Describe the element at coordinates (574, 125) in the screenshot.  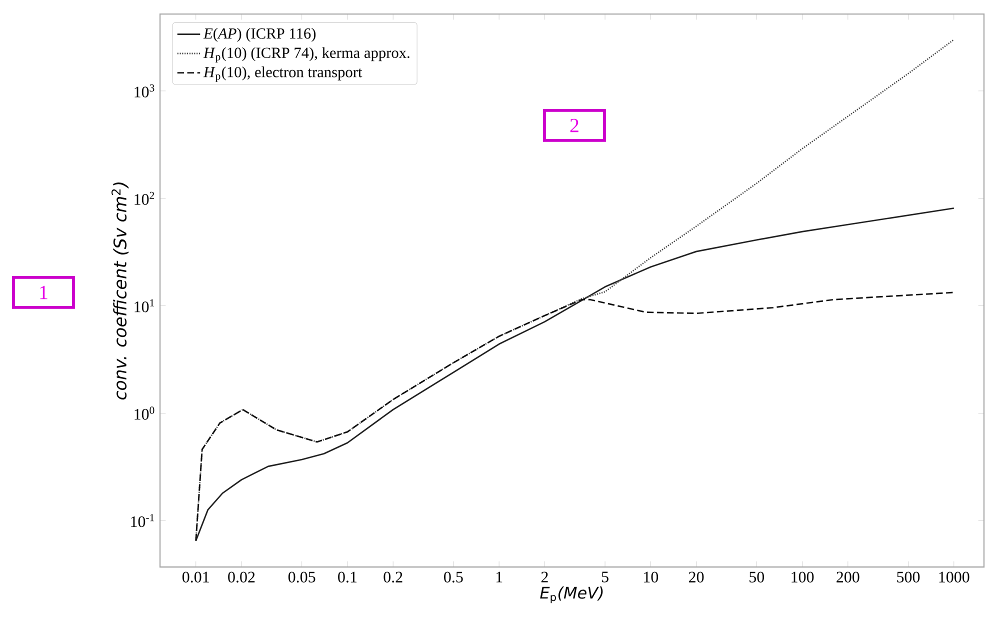
I see `annotation: 2` at that location.